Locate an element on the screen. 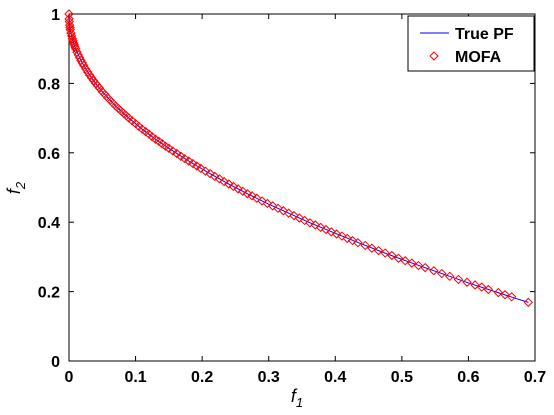  x-tick-label: 0.2 is located at coordinates (202, 377).